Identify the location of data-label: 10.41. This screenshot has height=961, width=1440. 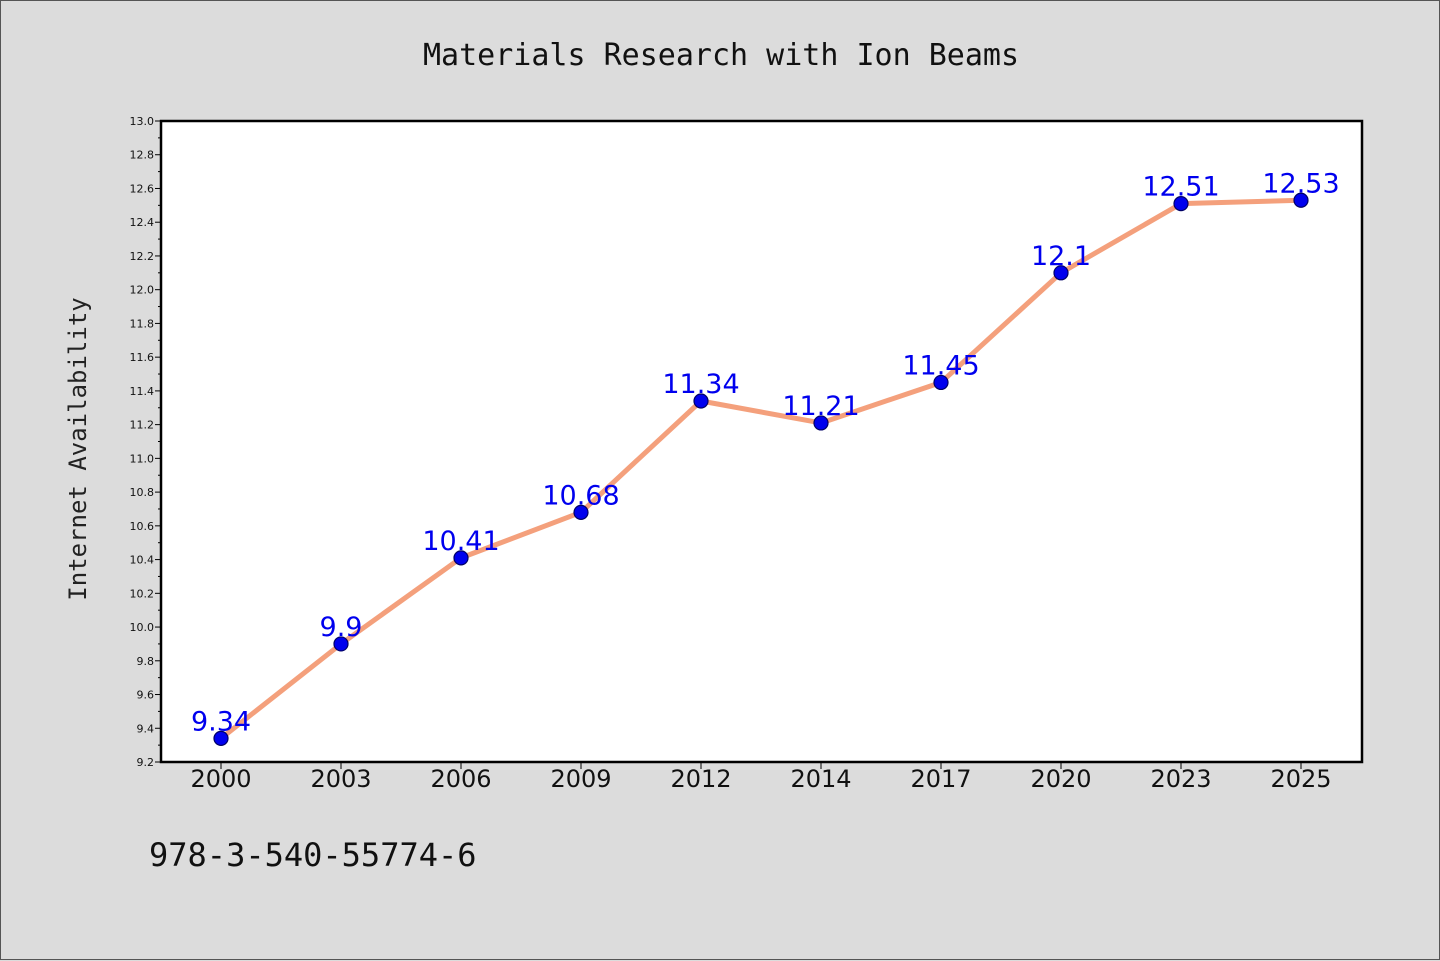
(460, 541).